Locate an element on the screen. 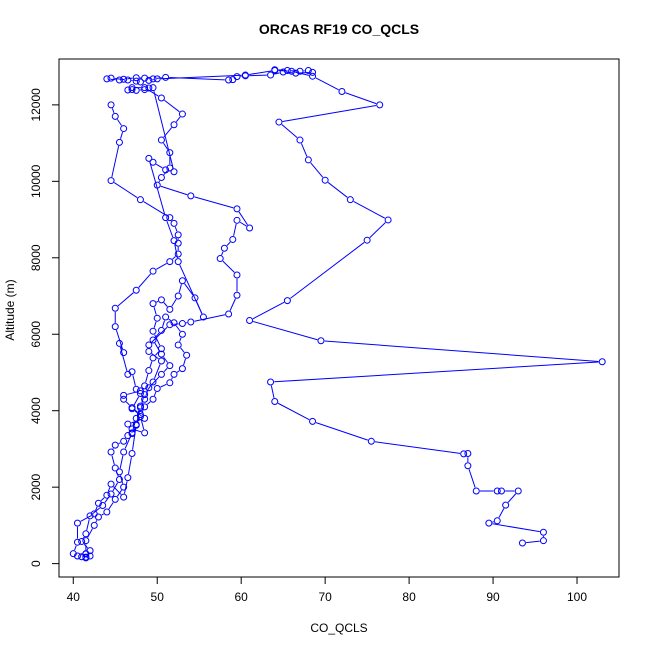  y-tick-label: 6000 is located at coordinates (36, 334).